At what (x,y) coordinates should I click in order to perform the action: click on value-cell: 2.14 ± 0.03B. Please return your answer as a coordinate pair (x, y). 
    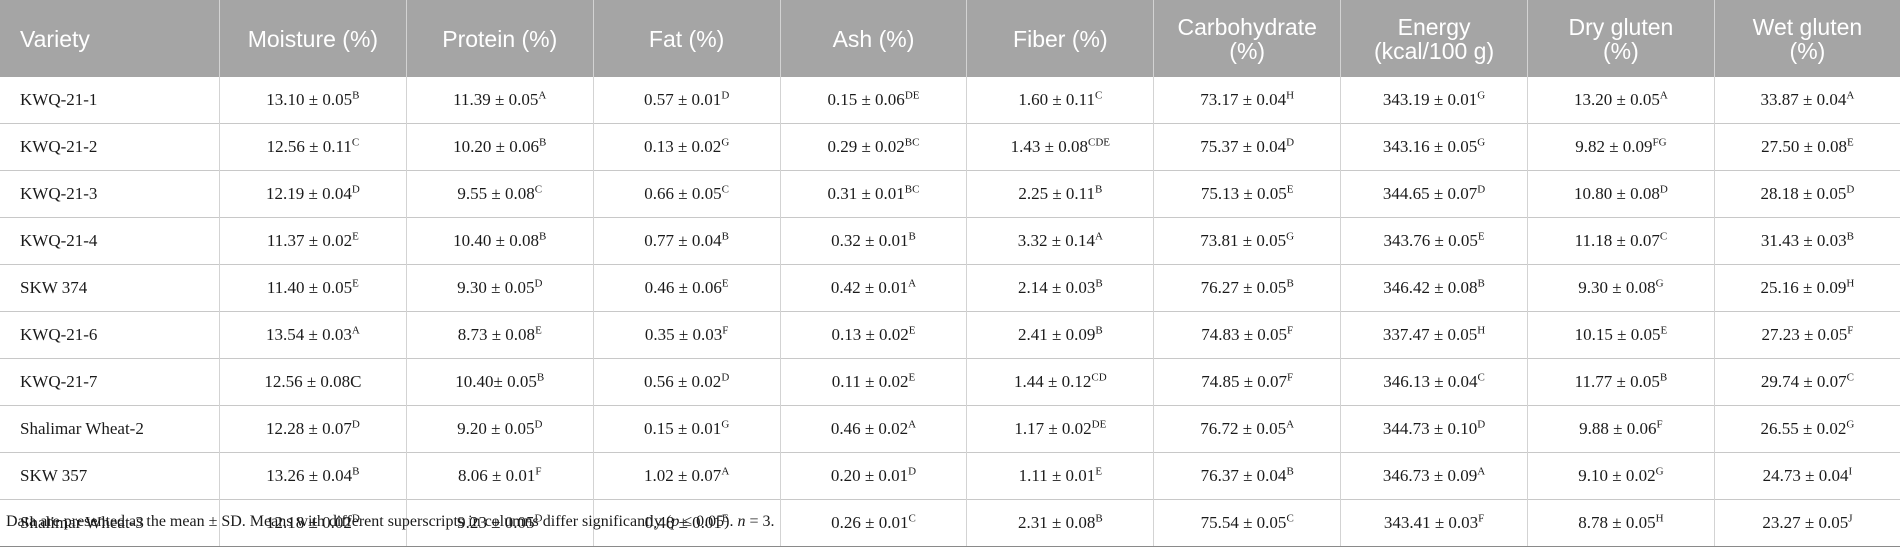
    Looking at the image, I should click on (1060, 288).